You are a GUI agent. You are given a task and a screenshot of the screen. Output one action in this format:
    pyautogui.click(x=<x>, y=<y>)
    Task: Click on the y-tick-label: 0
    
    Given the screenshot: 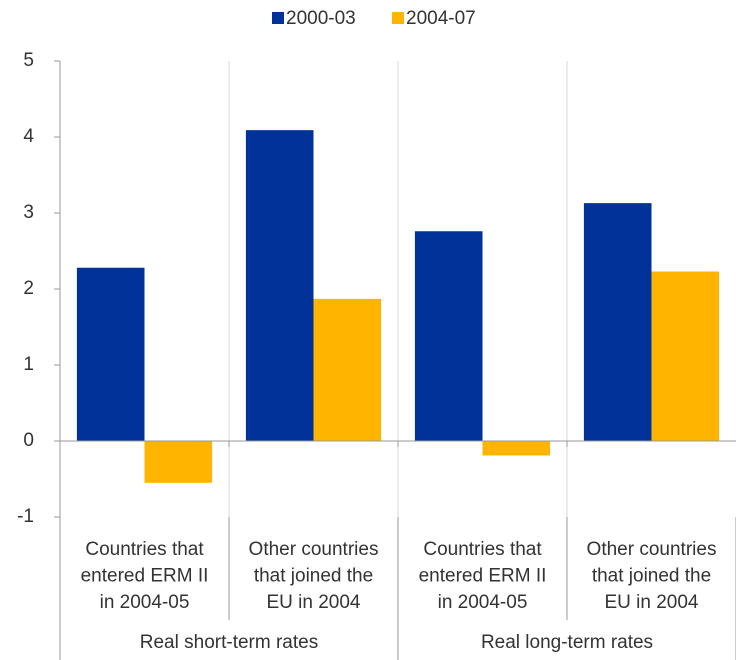 What is the action you would take?
    pyautogui.click(x=28, y=440)
    